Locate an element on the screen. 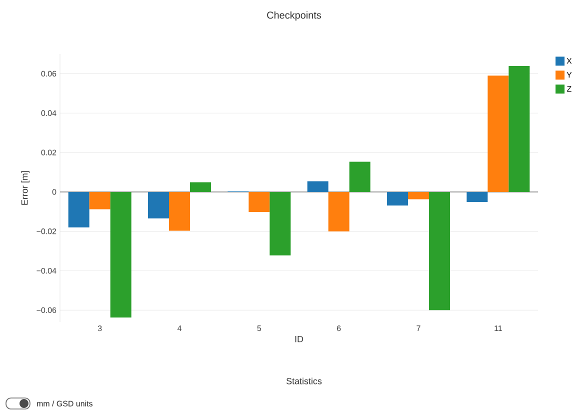  chart-title: Checkpoints is located at coordinates (294, 16).